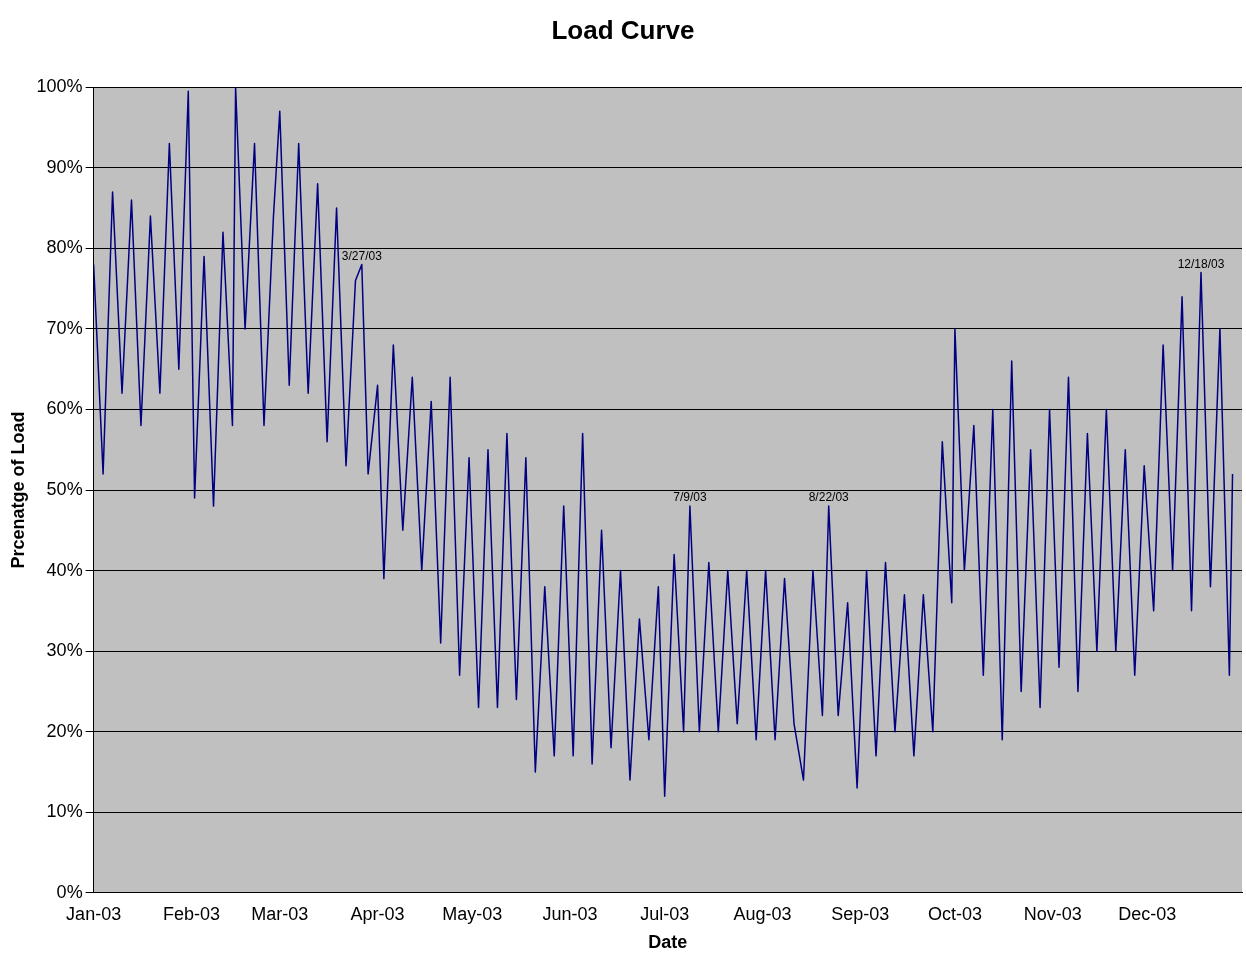  What do you see at coordinates (191, 913) in the screenshot?
I see `x-tick-label: Feb-03` at bounding box center [191, 913].